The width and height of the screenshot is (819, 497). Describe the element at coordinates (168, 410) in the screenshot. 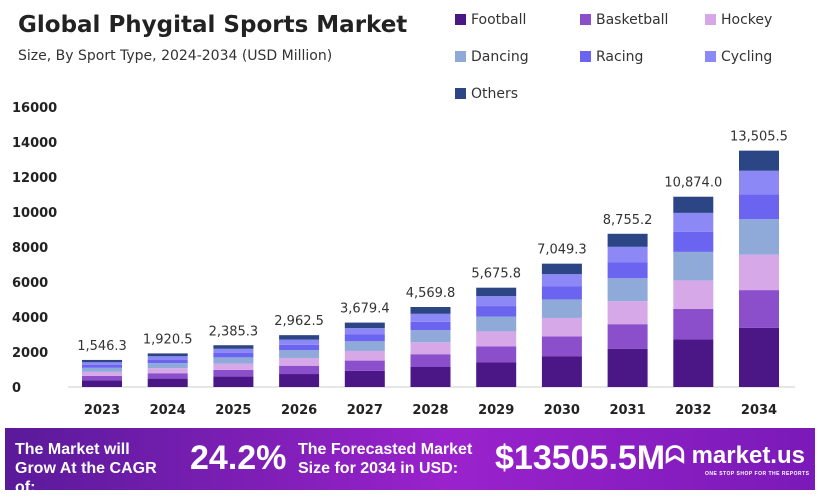

I see `x-tick-label: 2024` at that location.